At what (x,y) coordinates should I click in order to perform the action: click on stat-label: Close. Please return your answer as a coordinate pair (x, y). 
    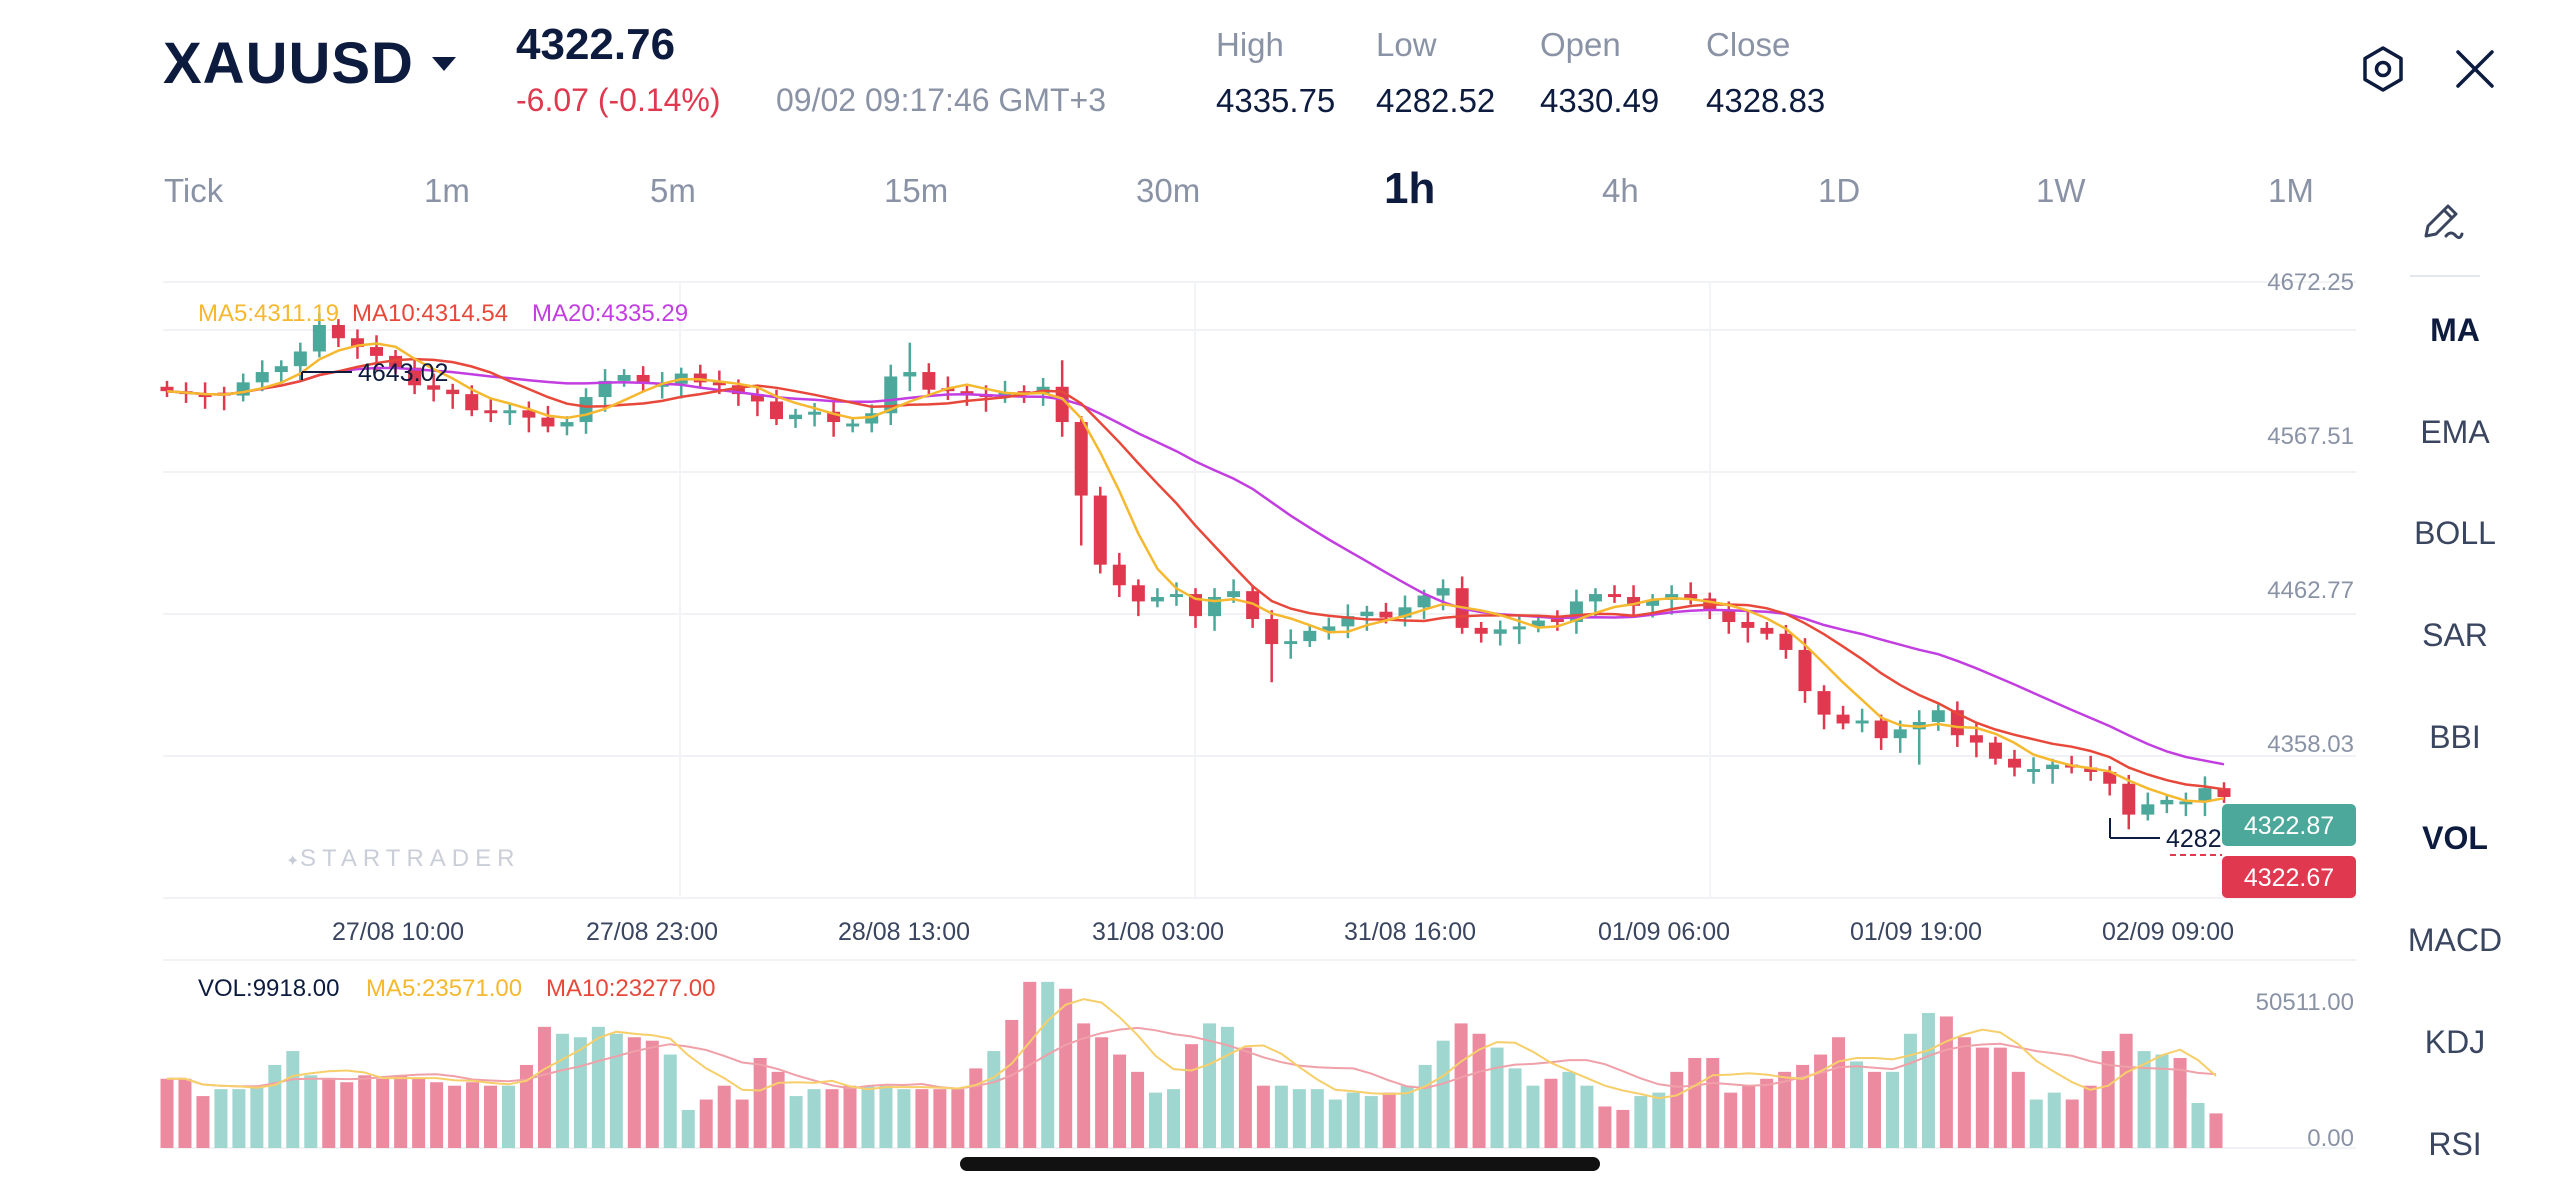
    Looking at the image, I should click on (1748, 44).